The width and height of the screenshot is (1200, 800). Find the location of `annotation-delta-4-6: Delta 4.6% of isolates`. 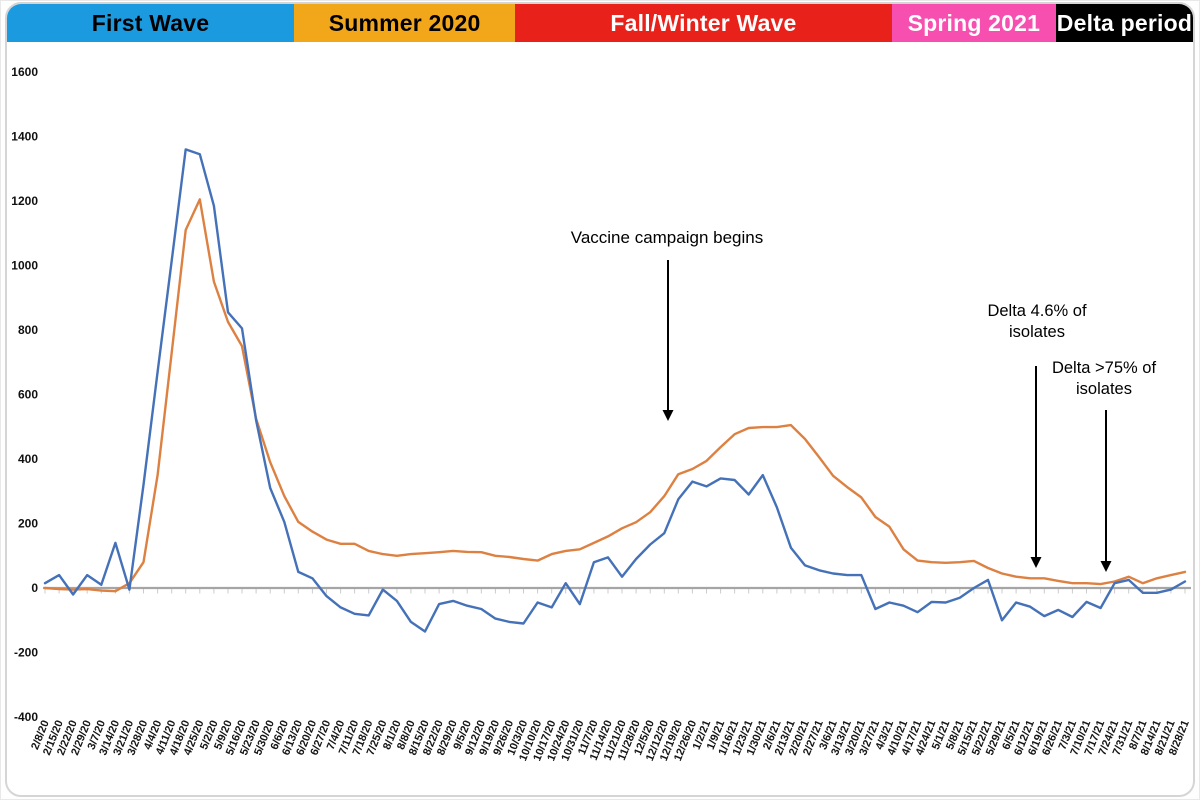

annotation-delta-4-6: Delta 4.6% of isolates is located at coordinates (1037, 322).